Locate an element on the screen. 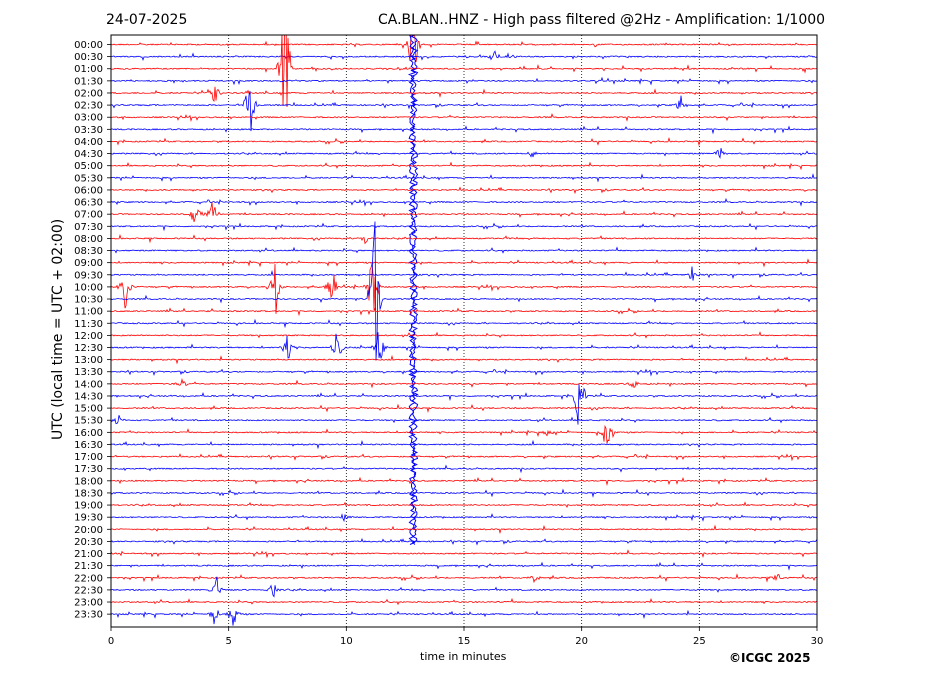 This screenshot has height=696, width=927. y-tick-label: 17:30 is located at coordinates (88, 469).